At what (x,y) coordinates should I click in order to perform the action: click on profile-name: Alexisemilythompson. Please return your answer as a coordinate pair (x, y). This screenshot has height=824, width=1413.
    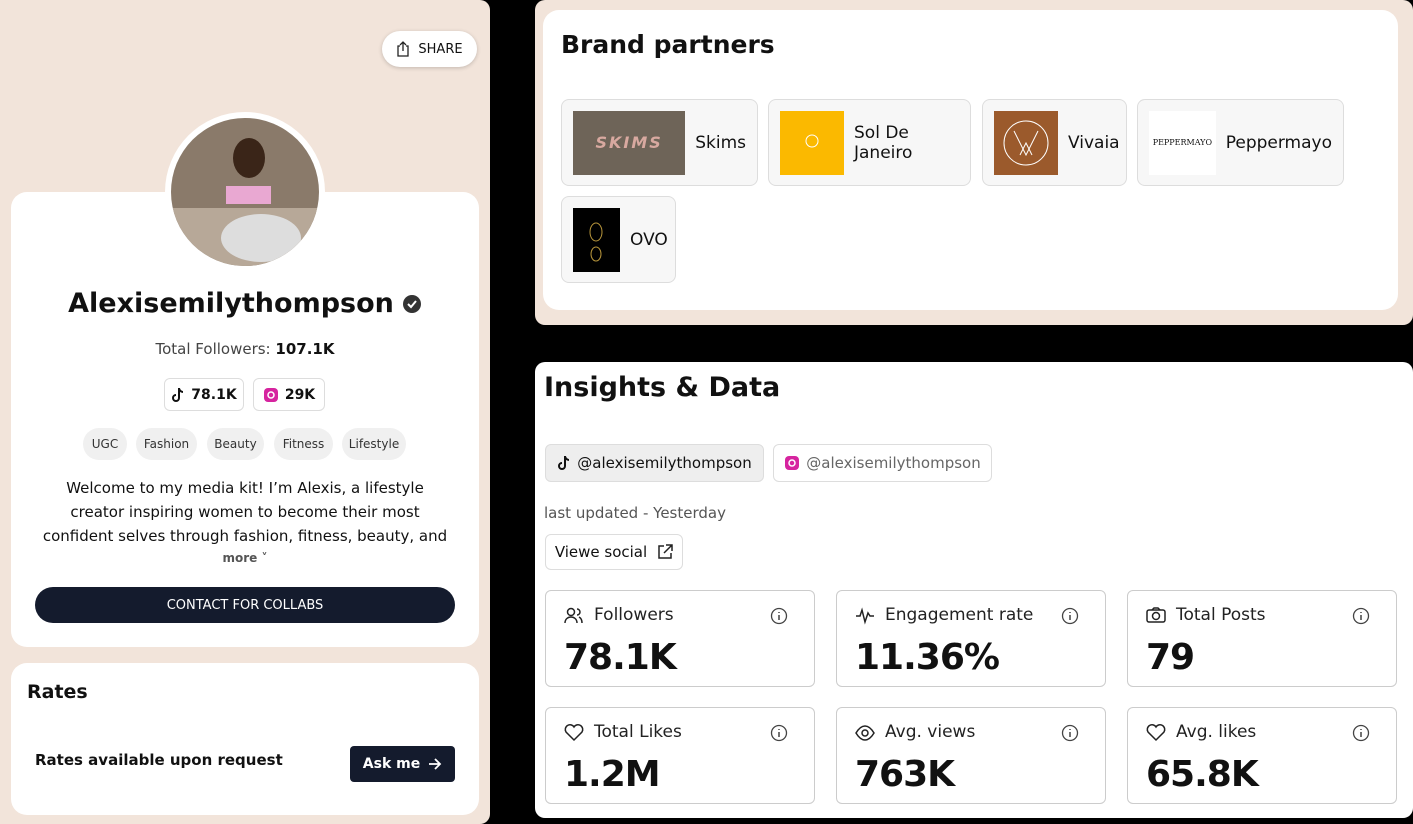
    Looking at the image, I should click on (231, 303).